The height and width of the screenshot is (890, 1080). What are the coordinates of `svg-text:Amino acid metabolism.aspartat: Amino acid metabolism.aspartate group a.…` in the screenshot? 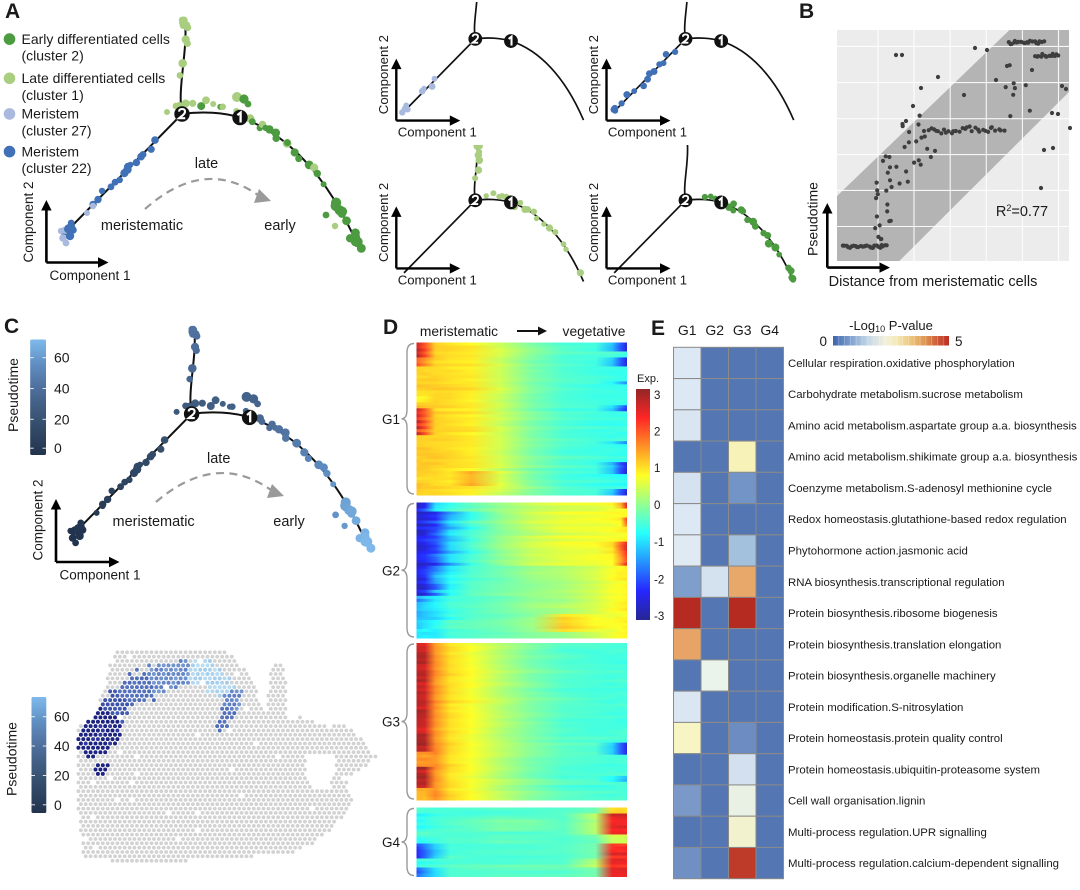 It's located at (932, 426).